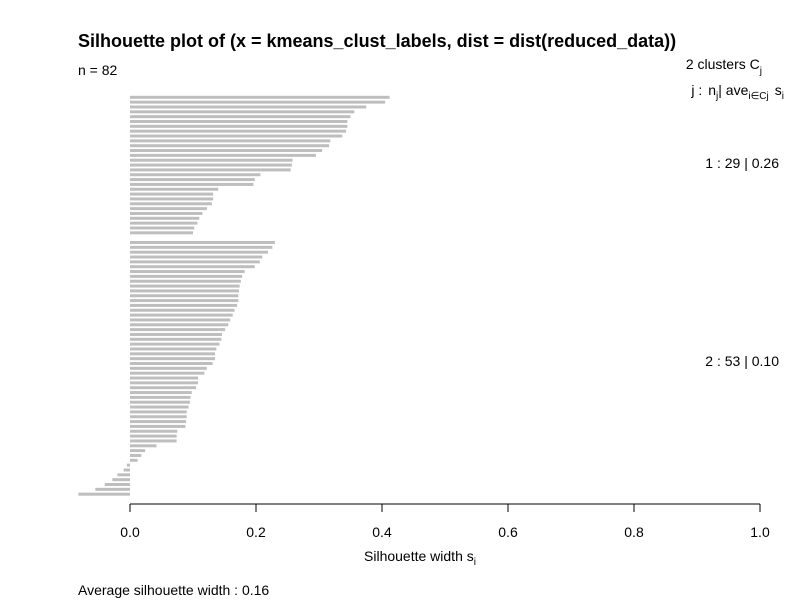 The image size is (800, 600). What do you see at coordinates (783, 96) in the screenshot?
I see `legend-col-s-sub: i` at bounding box center [783, 96].